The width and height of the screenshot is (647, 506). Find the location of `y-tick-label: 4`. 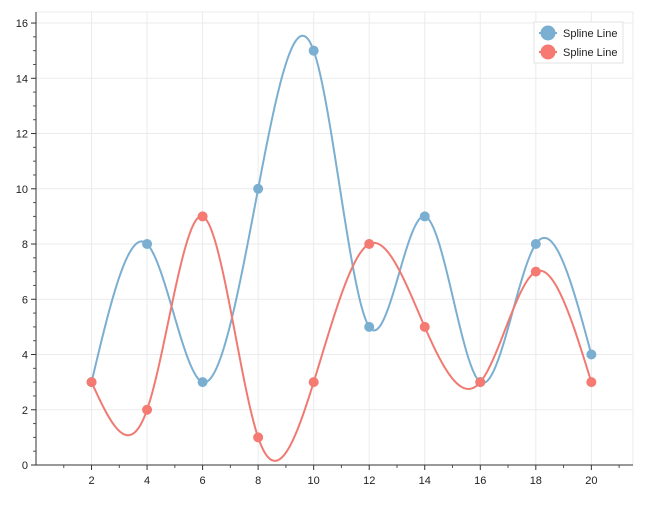

y-tick-label: 4 is located at coordinates (25, 356).